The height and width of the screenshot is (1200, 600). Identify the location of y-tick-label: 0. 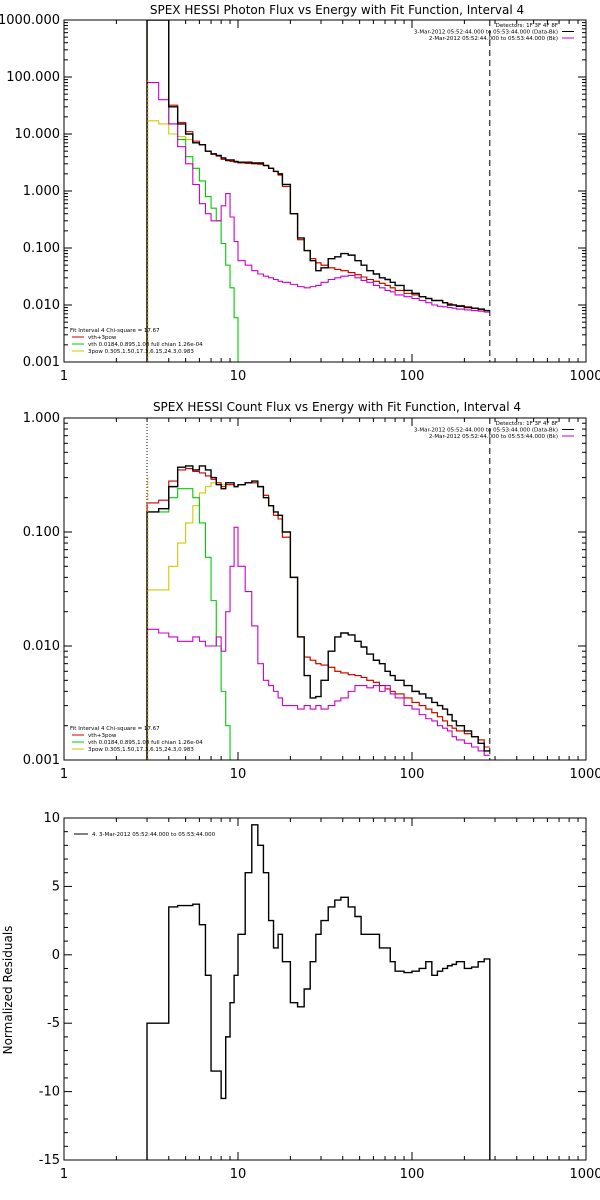
(56, 955).